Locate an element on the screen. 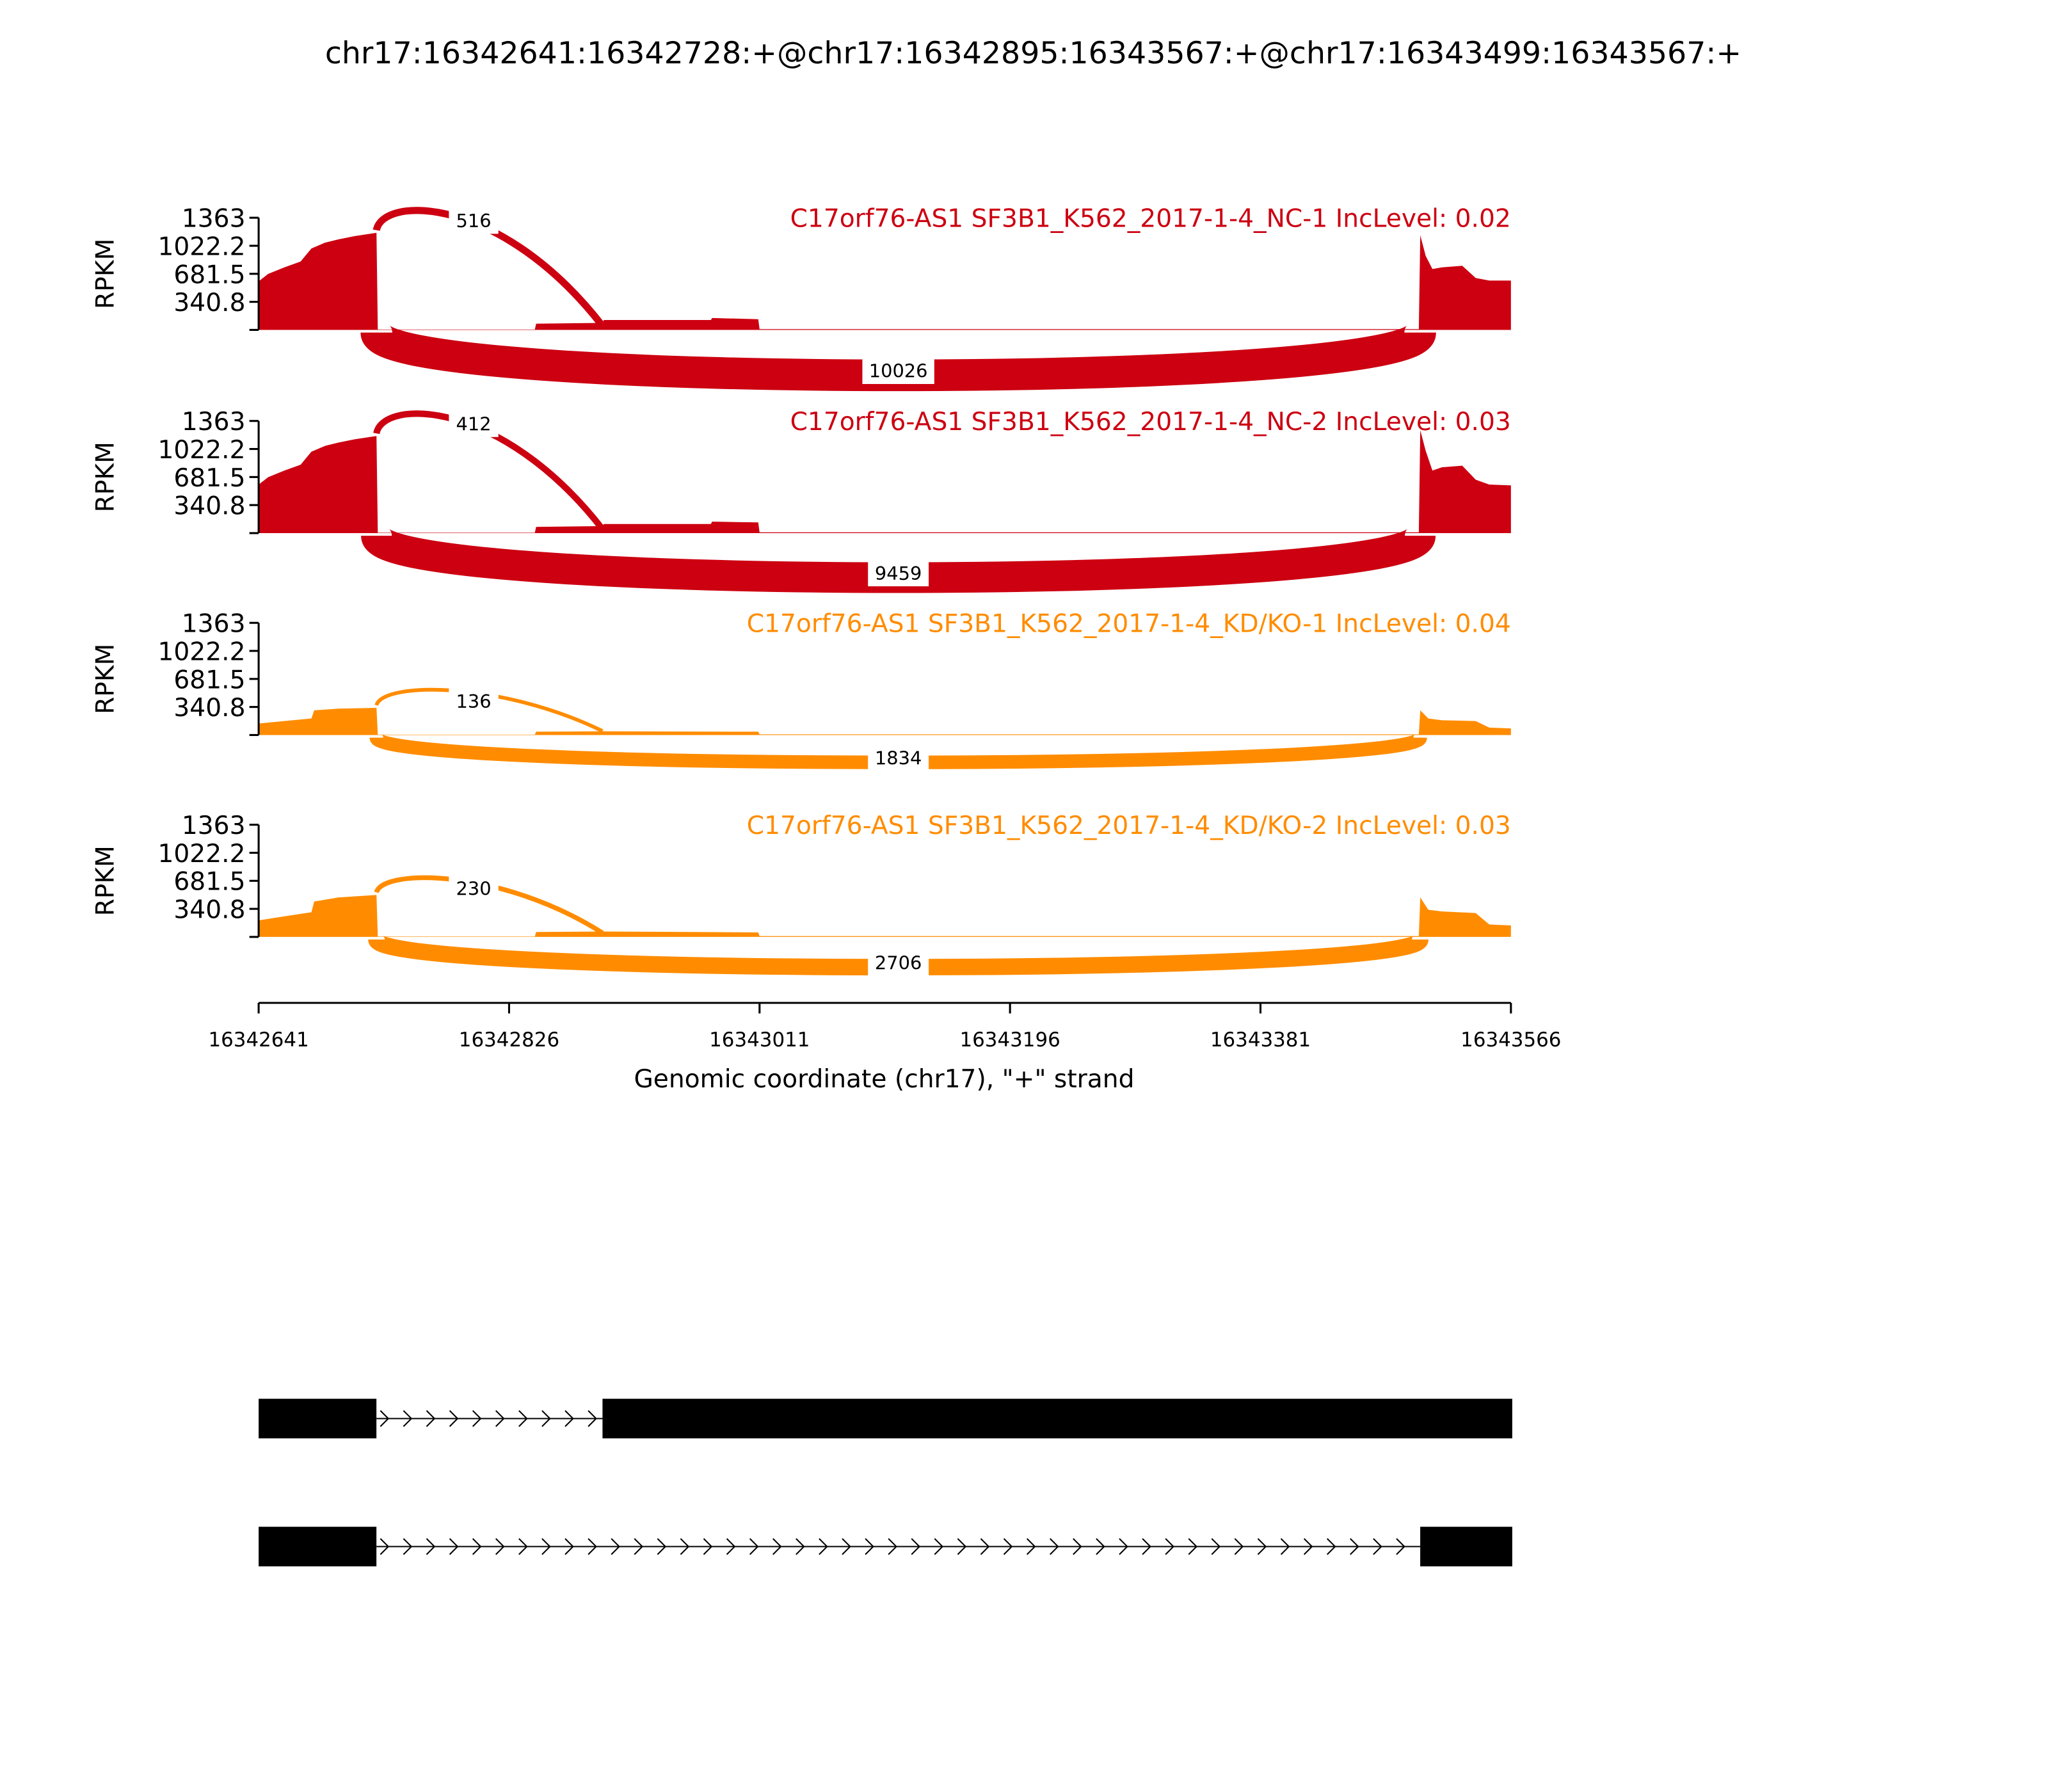  junction-count-label: 1834 is located at coordinates (898, 758).